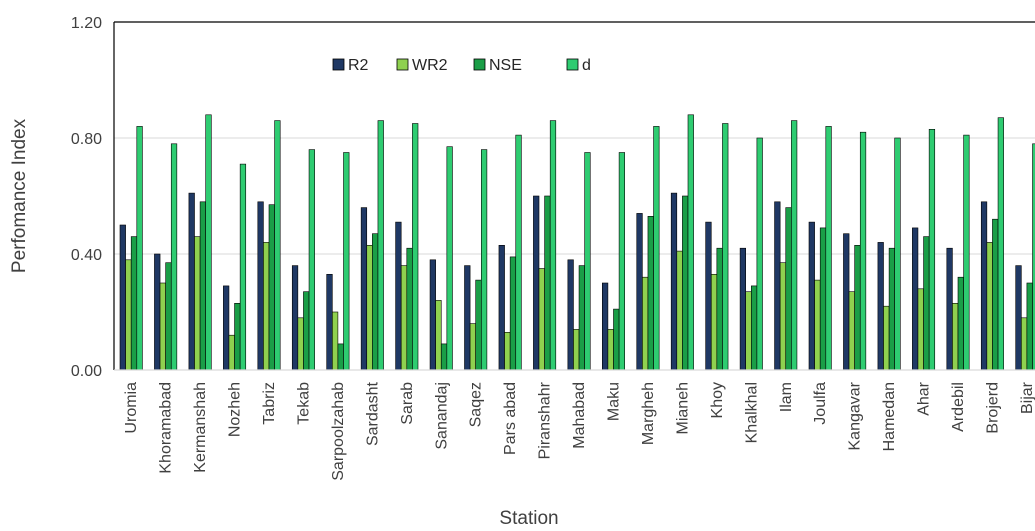 Image resolution: width=1035 pixels, height=531 pixels. Describe the element at coordinates (811, 296) in the screenshot. I see `bar-r2-joulfa` at that location.